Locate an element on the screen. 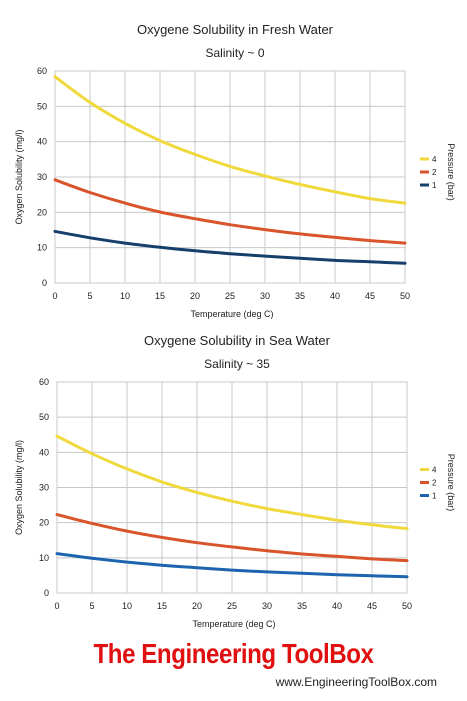 The height and width of the screenshot is (701, 467). website-url: www.EngineeringToolBox.com is located at coordinates (356, 682).